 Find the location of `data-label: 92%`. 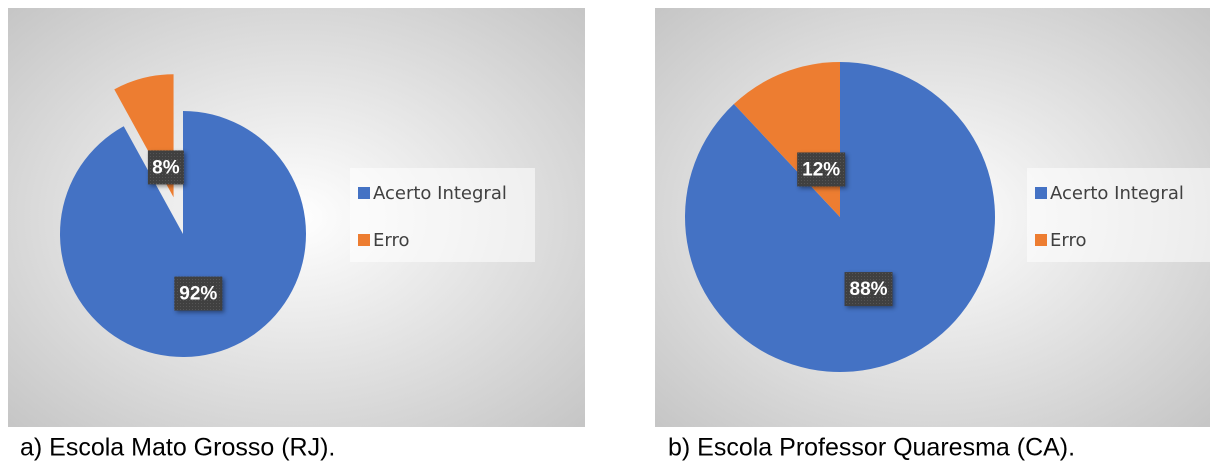

data-label: 92% is located at coordinates (198, 294).